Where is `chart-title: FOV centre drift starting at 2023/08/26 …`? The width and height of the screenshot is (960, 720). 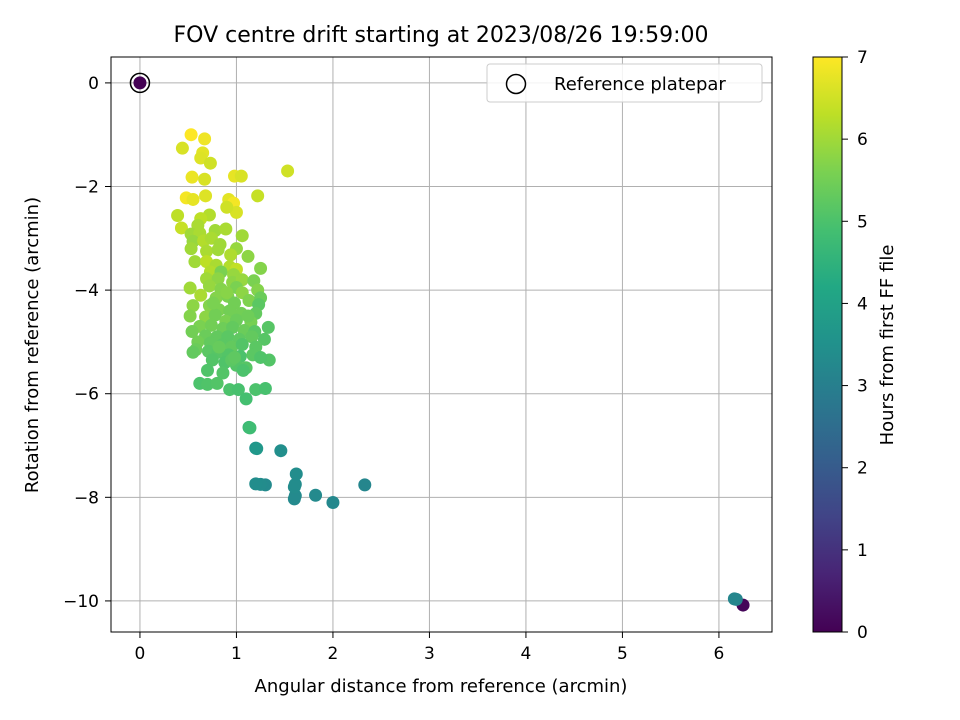
chart-title: FOV centre drift starting at 2023/08/26 … is located at coordinates (441, 35).